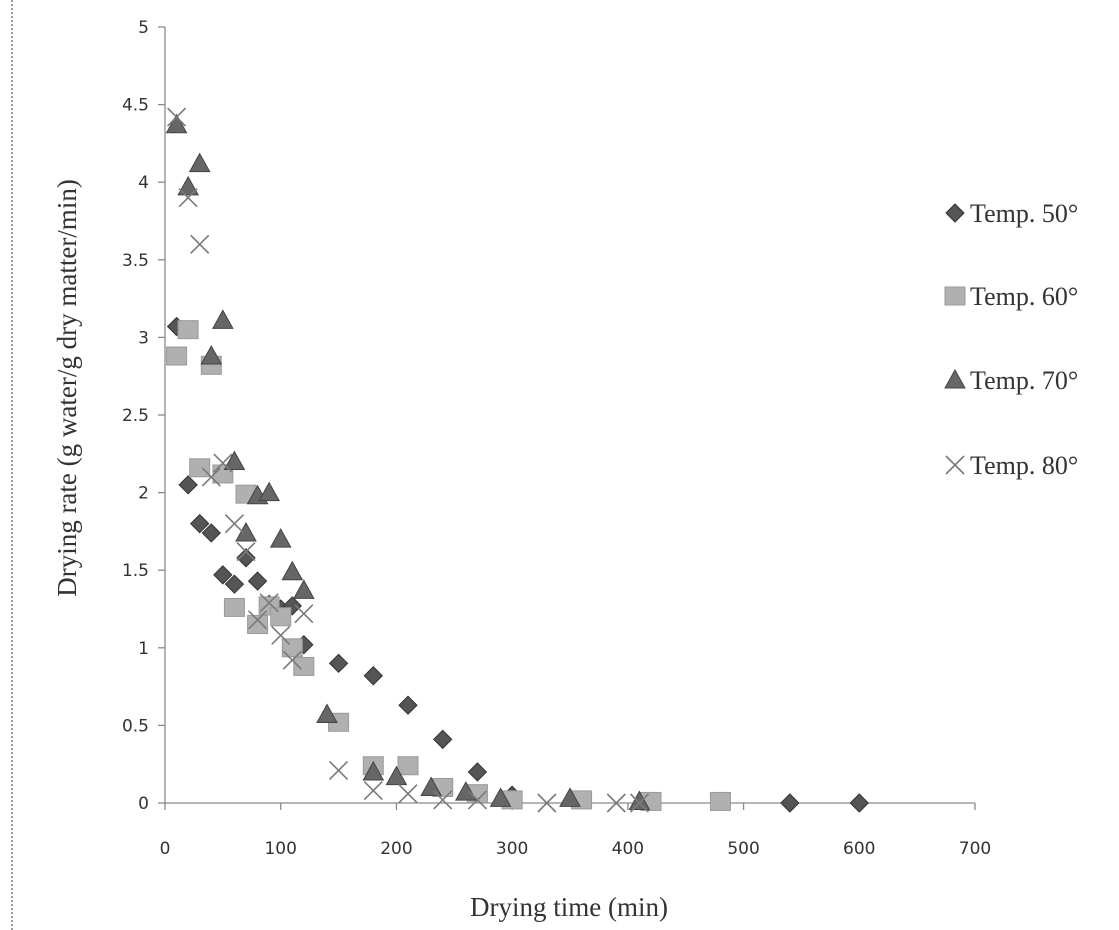  What do you see at coordinates (955, 213) in the screenshot?
I see `legend-marker-diamond` at bounding box center [955, 213].